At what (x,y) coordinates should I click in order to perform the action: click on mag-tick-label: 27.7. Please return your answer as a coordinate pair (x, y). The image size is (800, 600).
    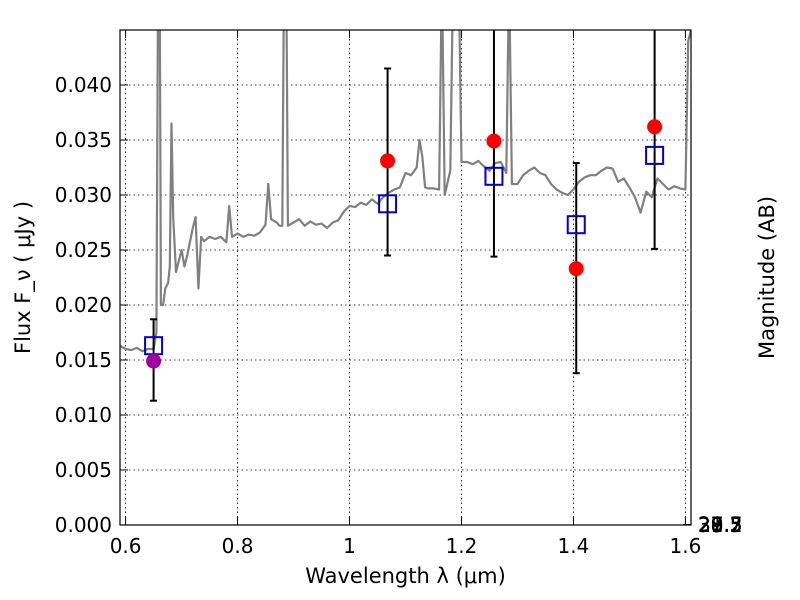
    Looking at the image, I should click on (720, 525).